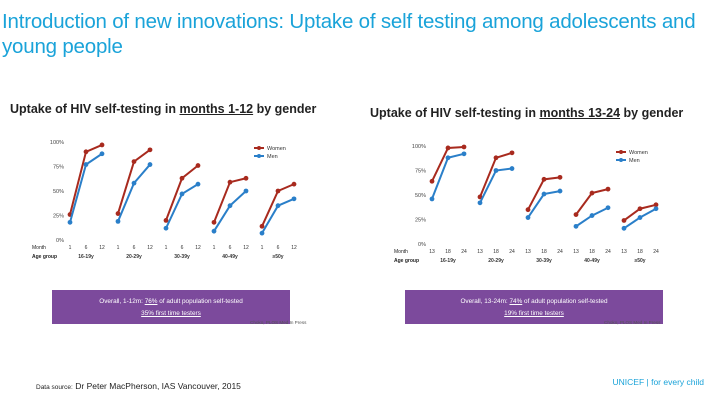 This screenshot has width=720, height=405. Describe the element at coordinates (639, 261) in the screenshot. I see `age-group-label: ≥50y` at that location.